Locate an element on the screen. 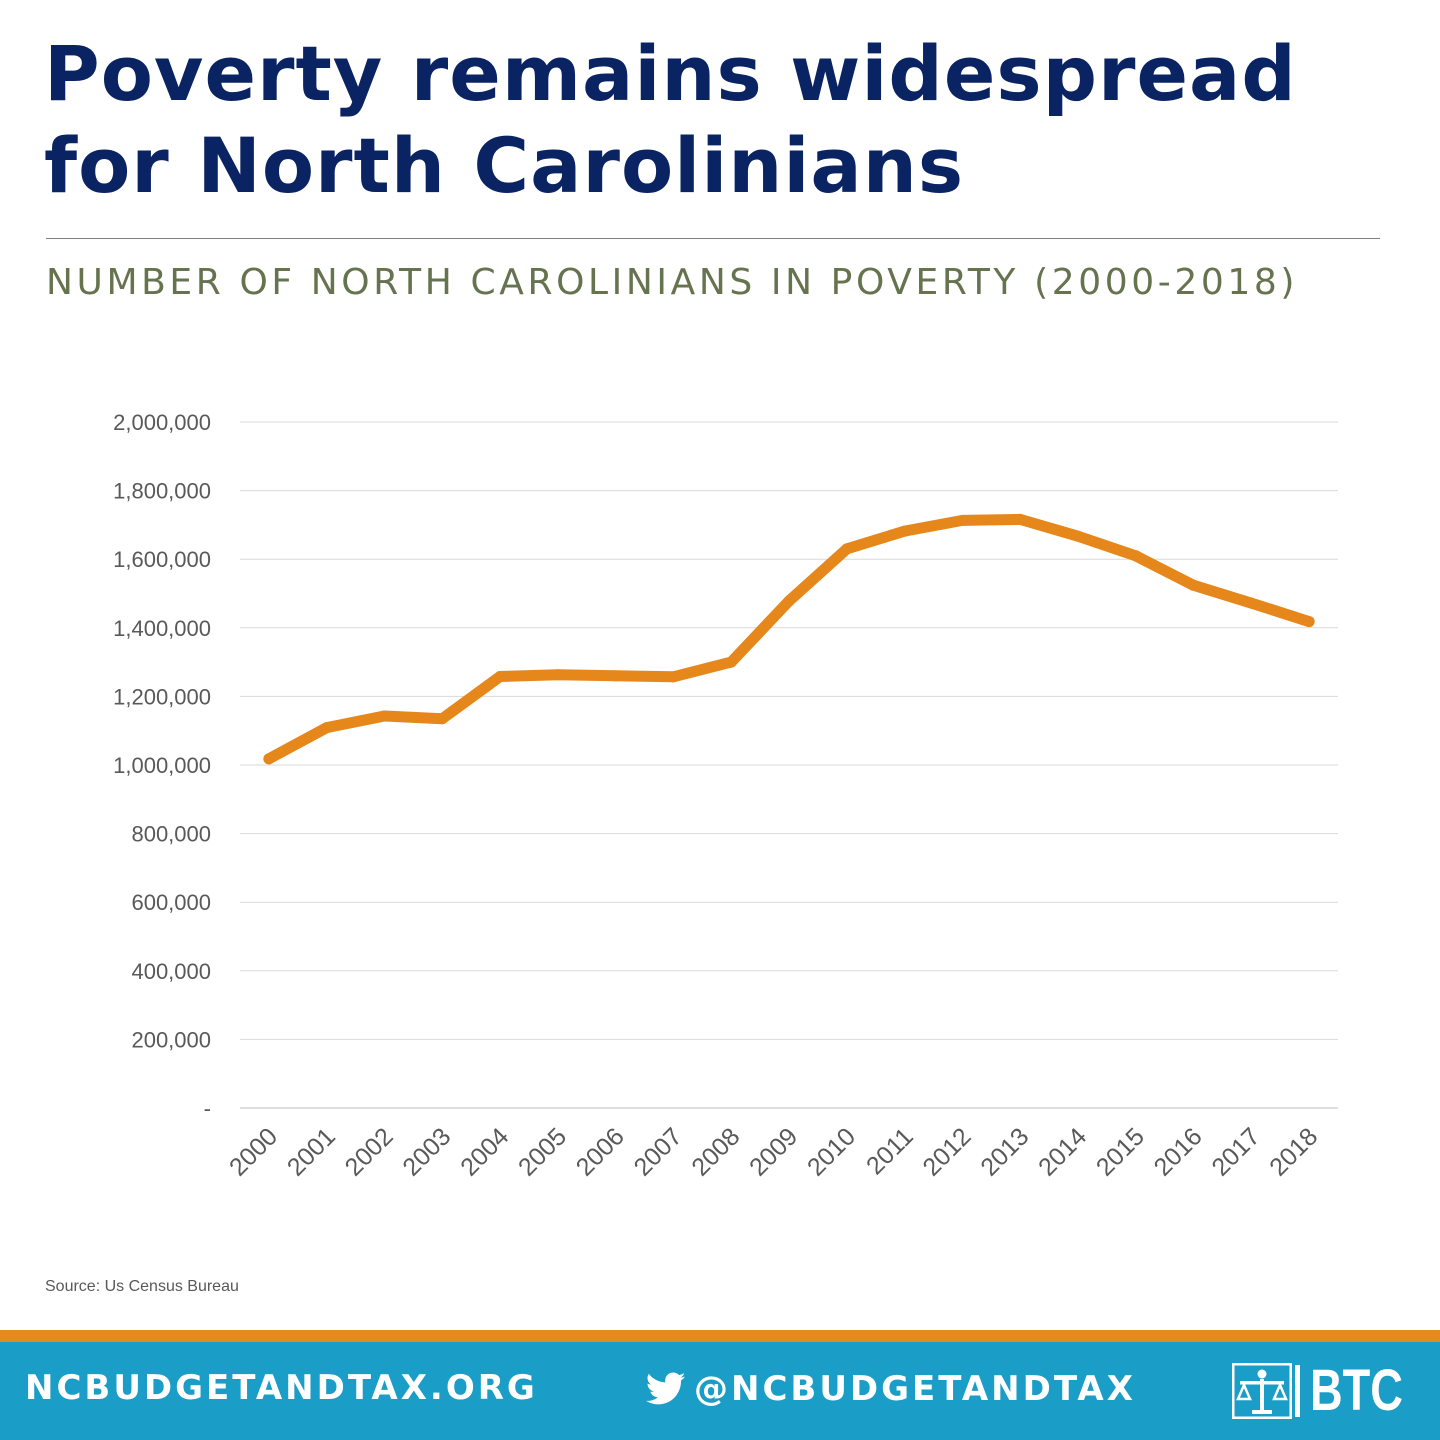  y-tick-label: 600,000 is located at coordinates (171, 902).